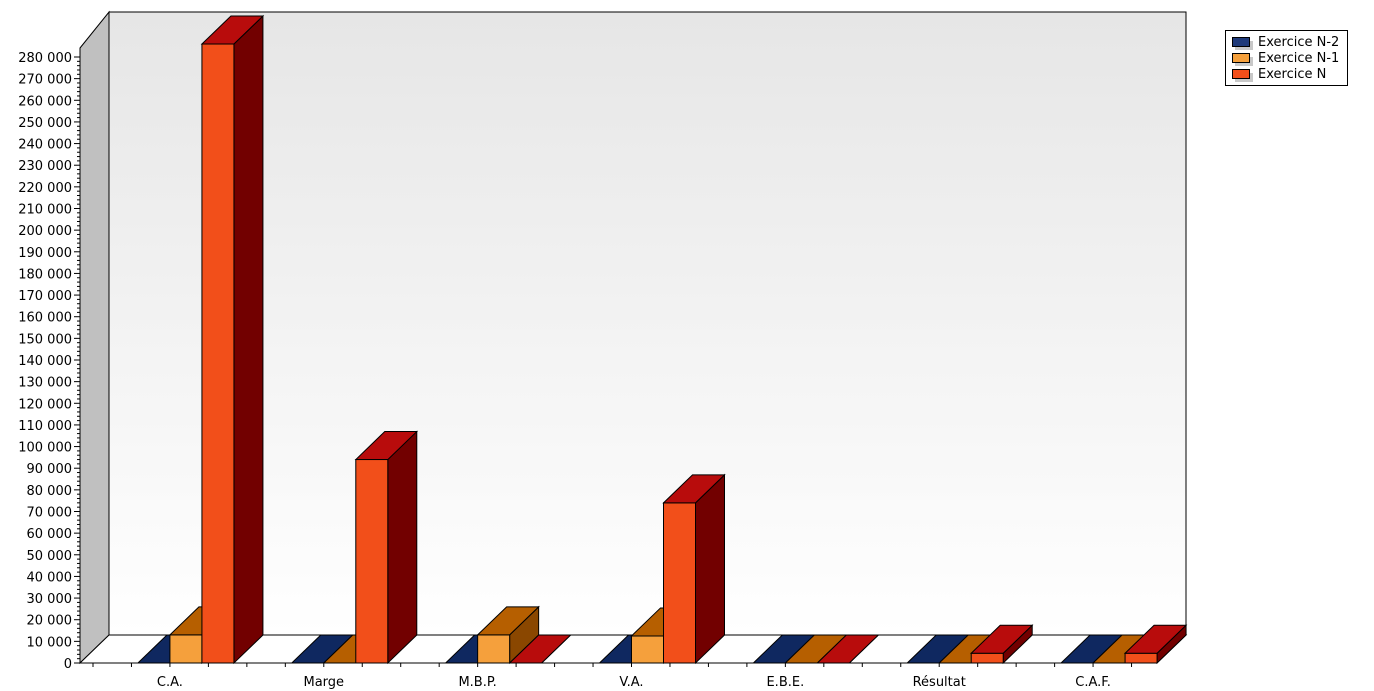 The height and width of the screenshot is (691, 1374). What do you see at coordinates (45, 253) in the screenshot?
I see `y-tick-label: 190 000` at bounding box center [45, 253].